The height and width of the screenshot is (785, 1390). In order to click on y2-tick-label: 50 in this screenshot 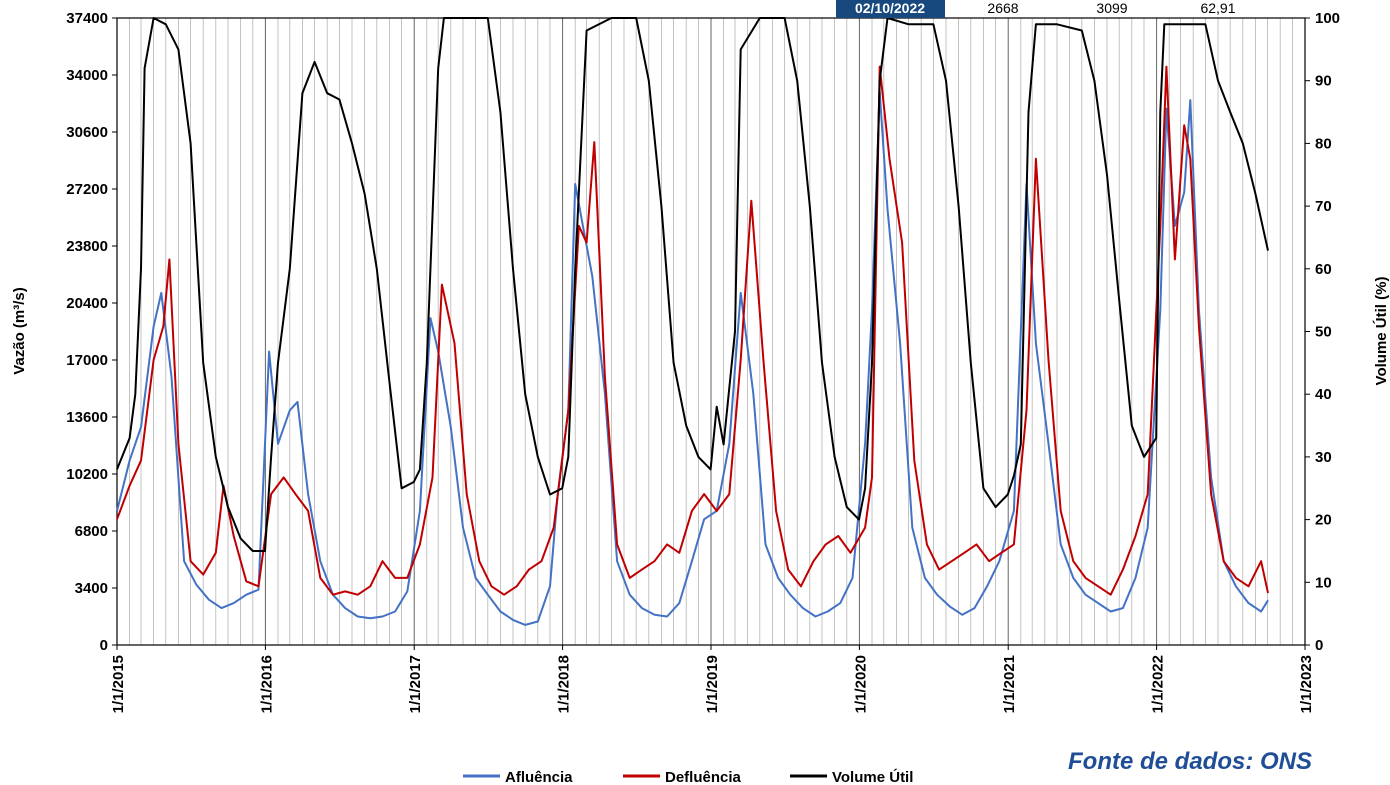, I will do `click(1323, 332)`.